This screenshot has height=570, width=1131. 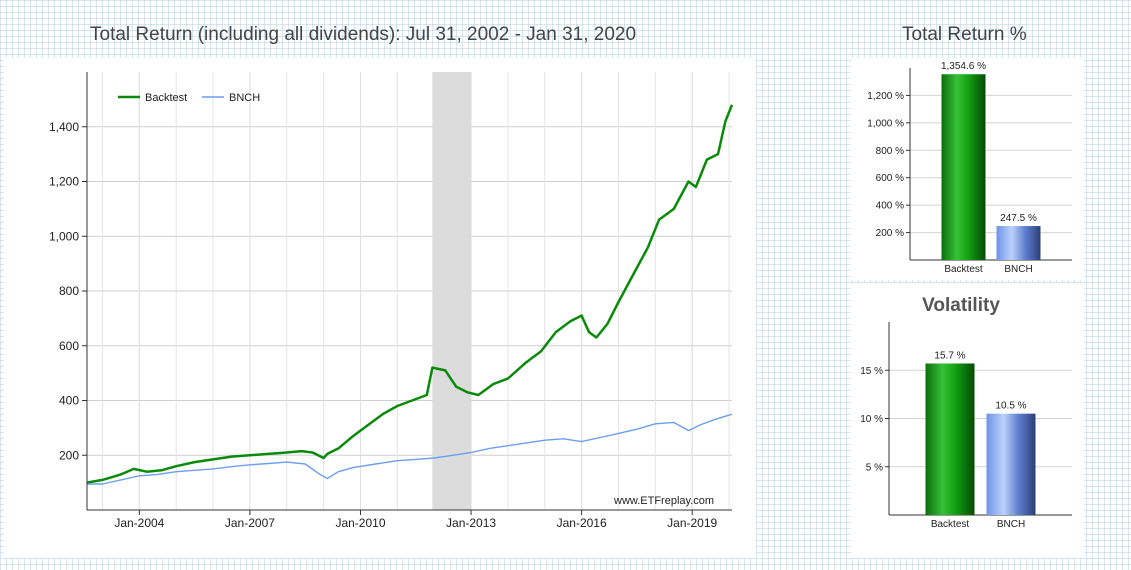 What do you see at coordinates (1018, 218) in the screenshot?
I see `data-label: 247.5 %` at bounding box center [1018, 218].